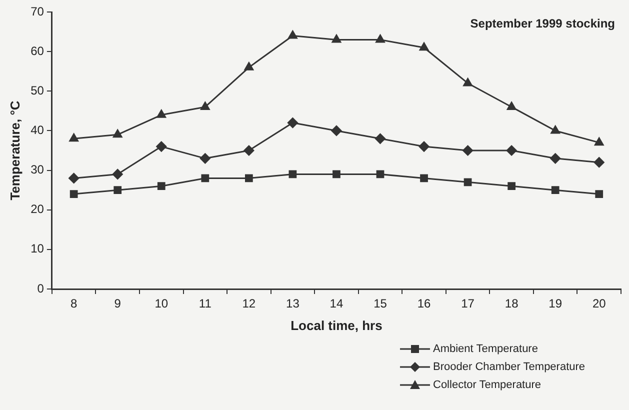 The width and height of the screenshot is (629, 410). Describe the element at coordinates (14, 150) in the screenshot. I see `y-axis-title: Temperature, °C` at that location.